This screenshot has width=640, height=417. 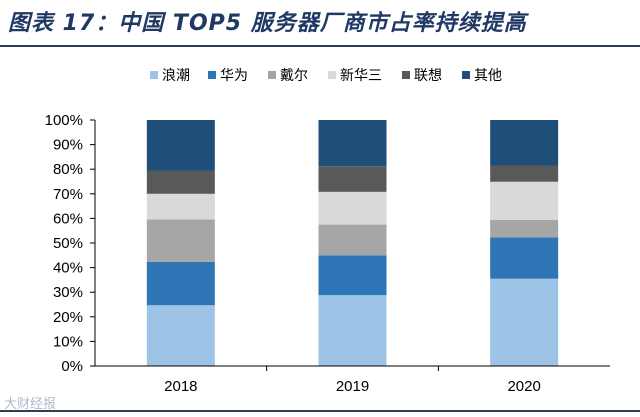 What do you see at coordinates (68, 317) in the screenshot?
I see `y-tick-label: 20%` at bounding box center [68, 317].